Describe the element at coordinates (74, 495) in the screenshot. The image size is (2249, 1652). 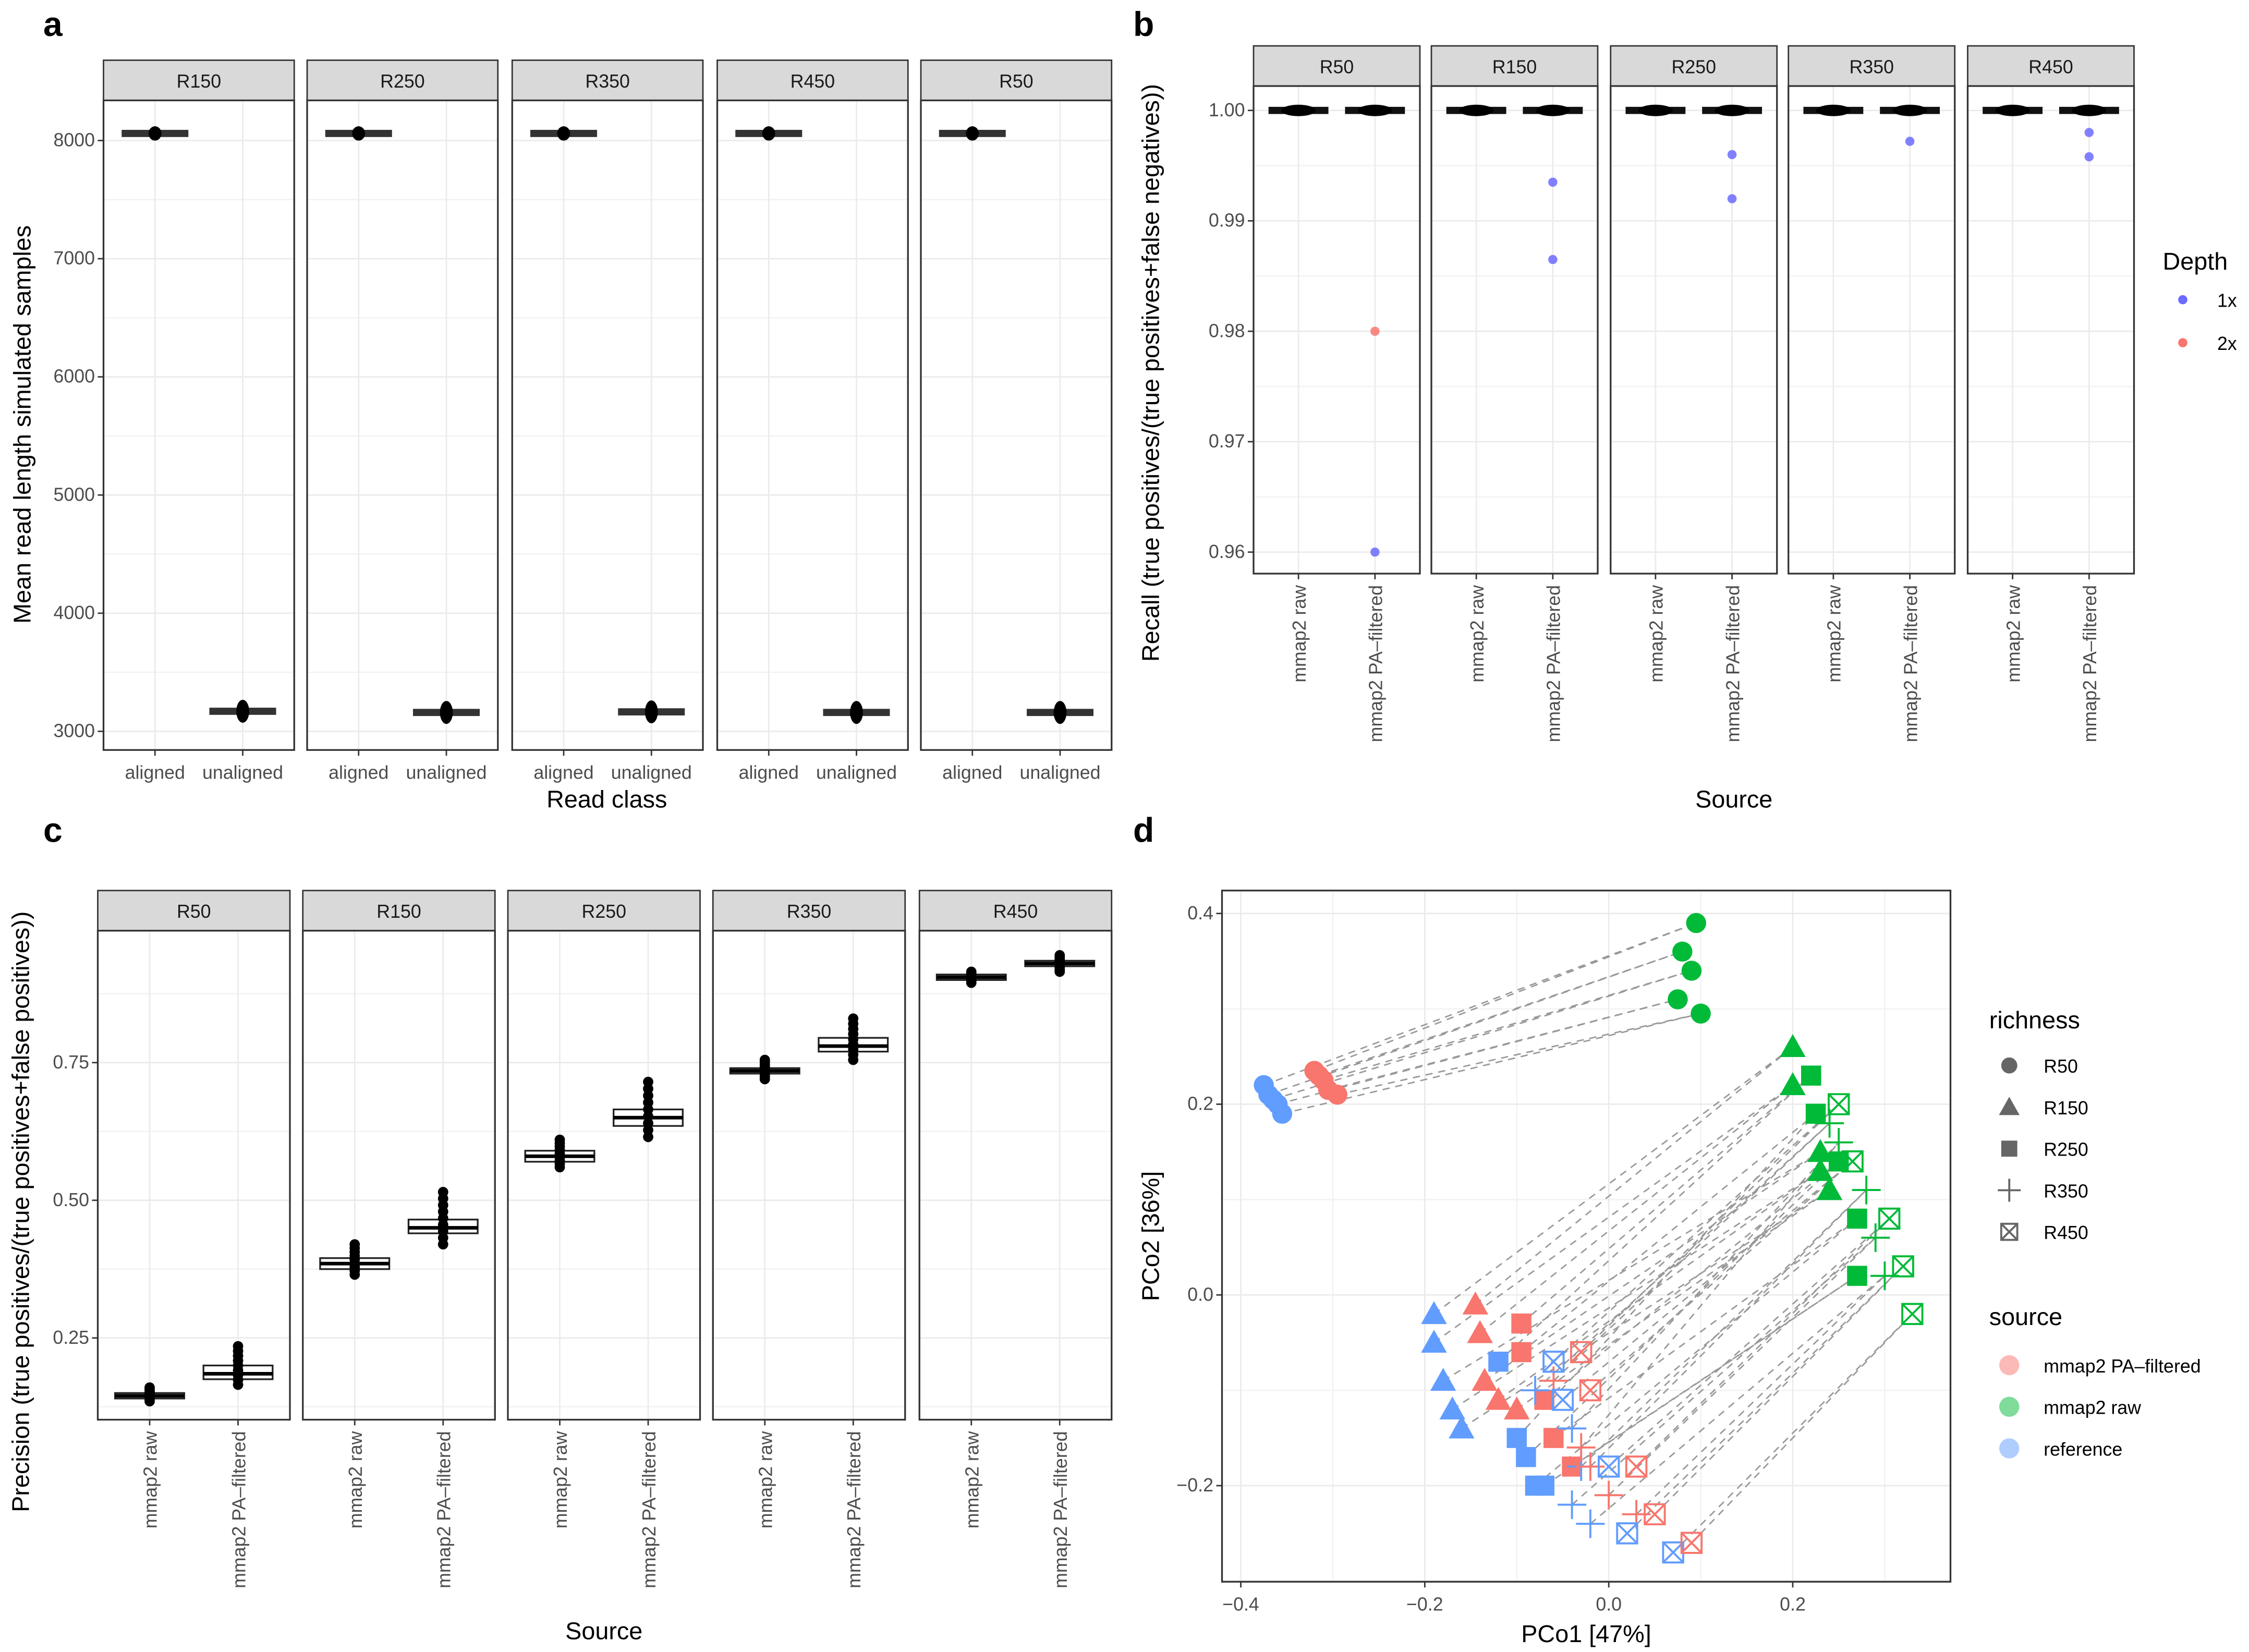
I see `y-tick-label: 5000` at that location.